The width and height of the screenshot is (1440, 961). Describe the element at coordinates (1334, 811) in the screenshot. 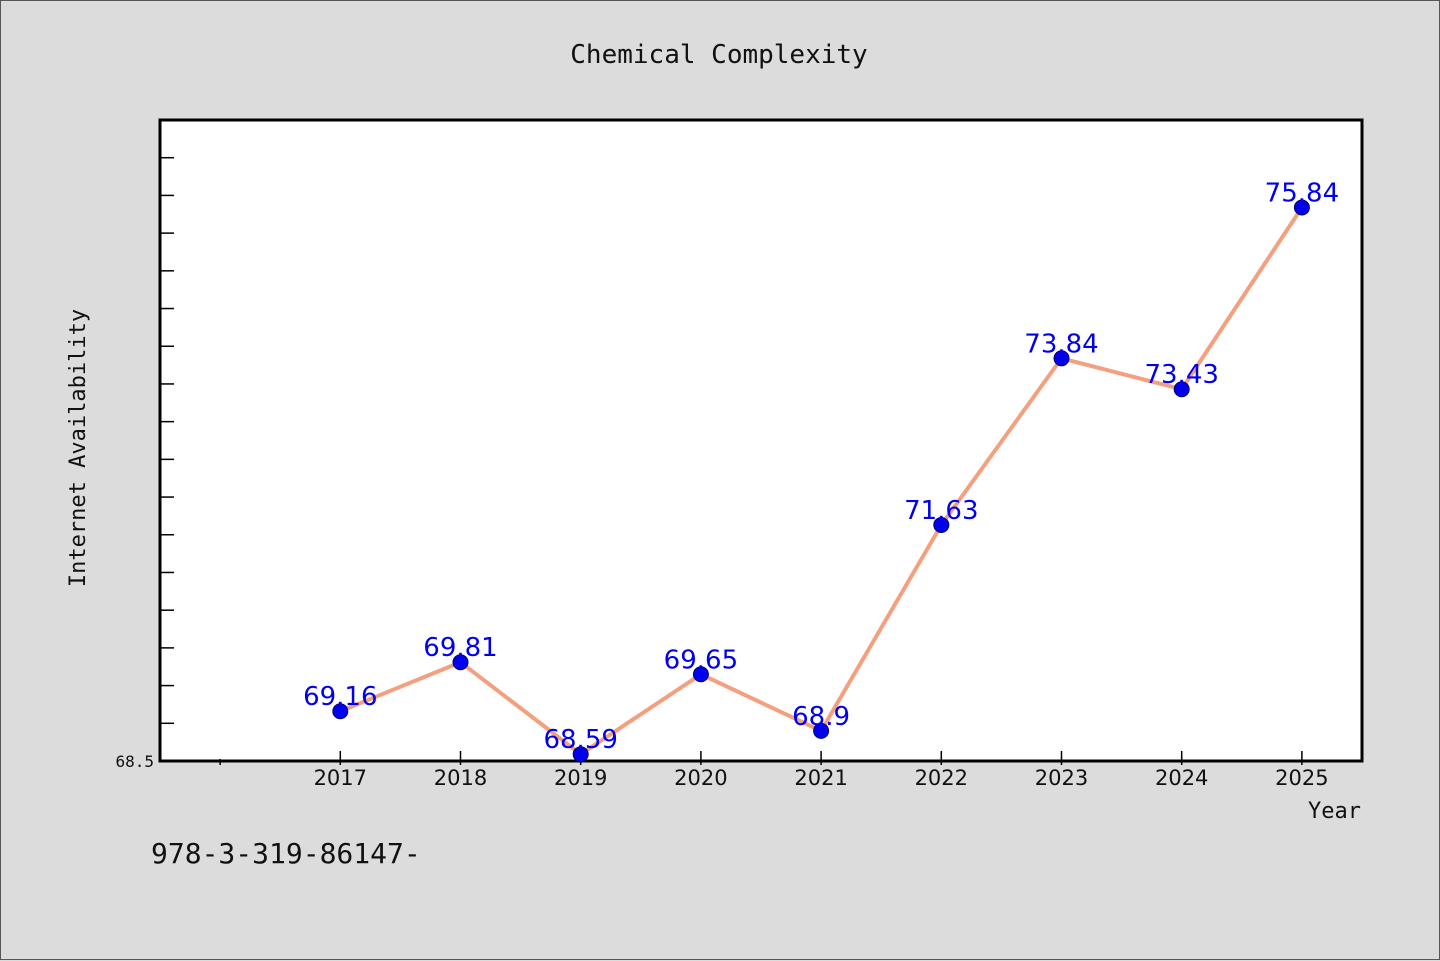

I see `x-axis-label: Year` at that location.